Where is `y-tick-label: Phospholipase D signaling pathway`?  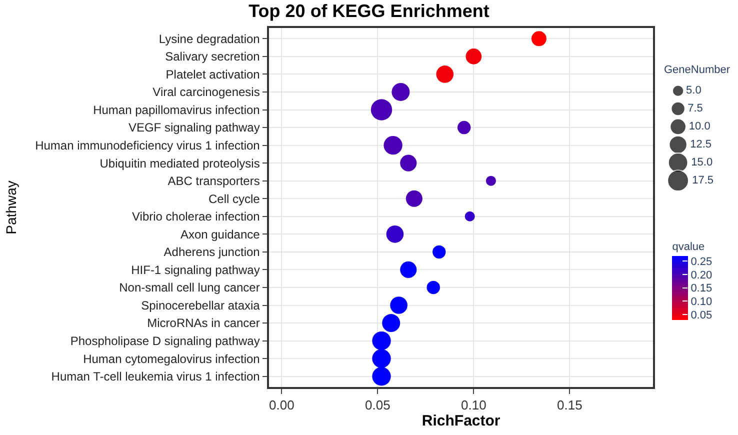
y-tick-label: Phospholipase D signaling pathway is located at coordinates (165, 341).